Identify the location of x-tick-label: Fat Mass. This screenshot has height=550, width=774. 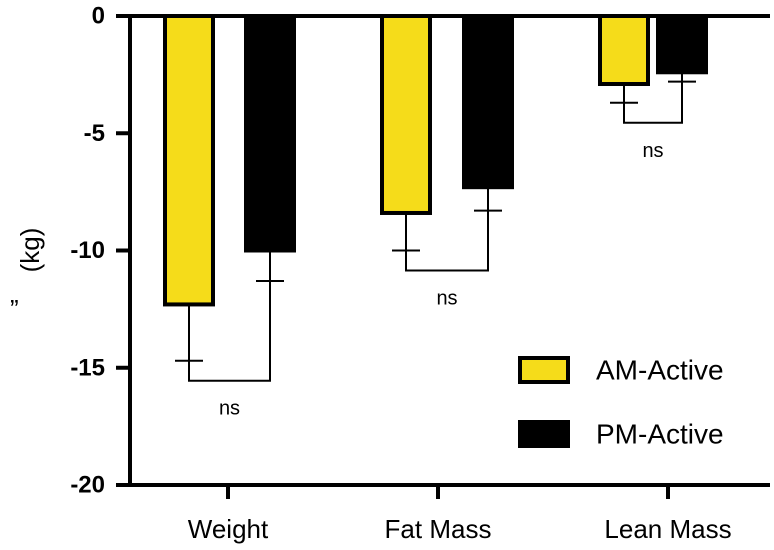
(438, 529).